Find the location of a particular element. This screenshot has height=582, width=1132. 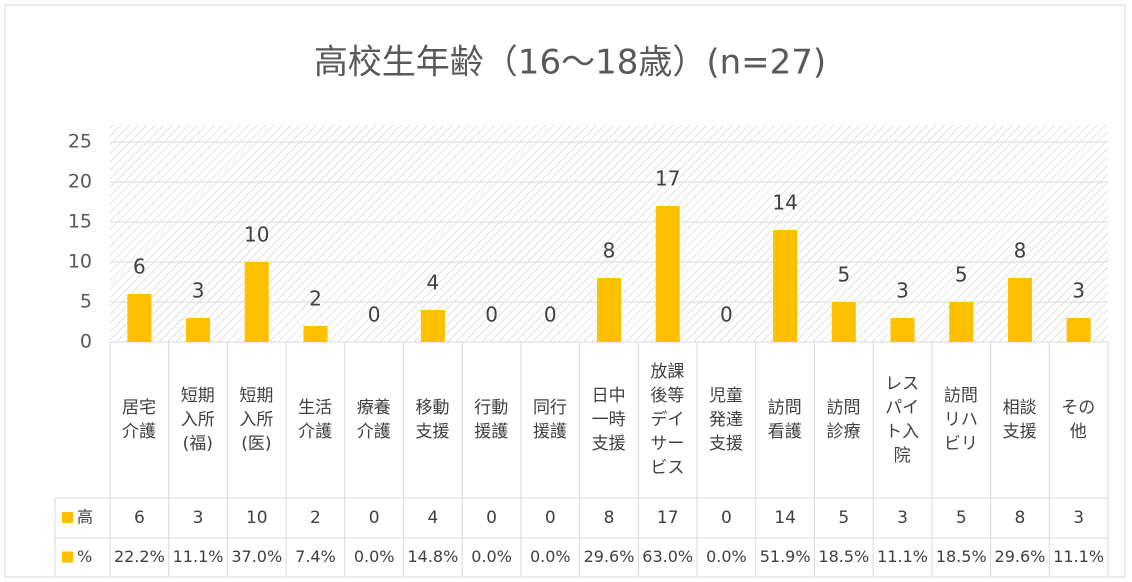

y-tick-label: 0 is located at coordinates (86, 342).